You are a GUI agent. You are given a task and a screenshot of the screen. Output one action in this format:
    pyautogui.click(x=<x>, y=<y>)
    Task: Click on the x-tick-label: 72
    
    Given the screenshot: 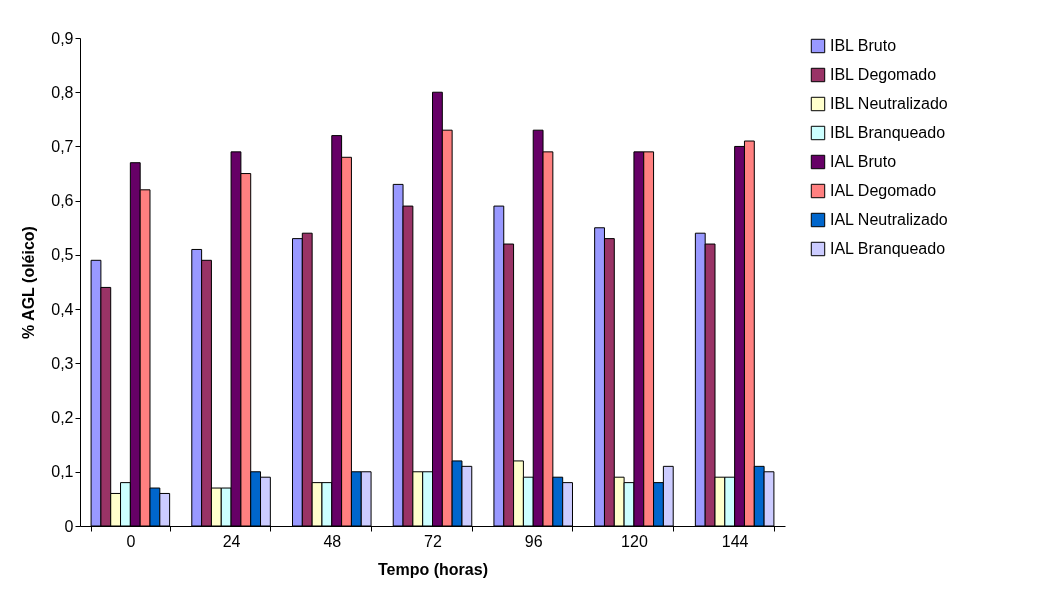 What is the action you would take?
    pyautogui.click(x=433, y=541)
    